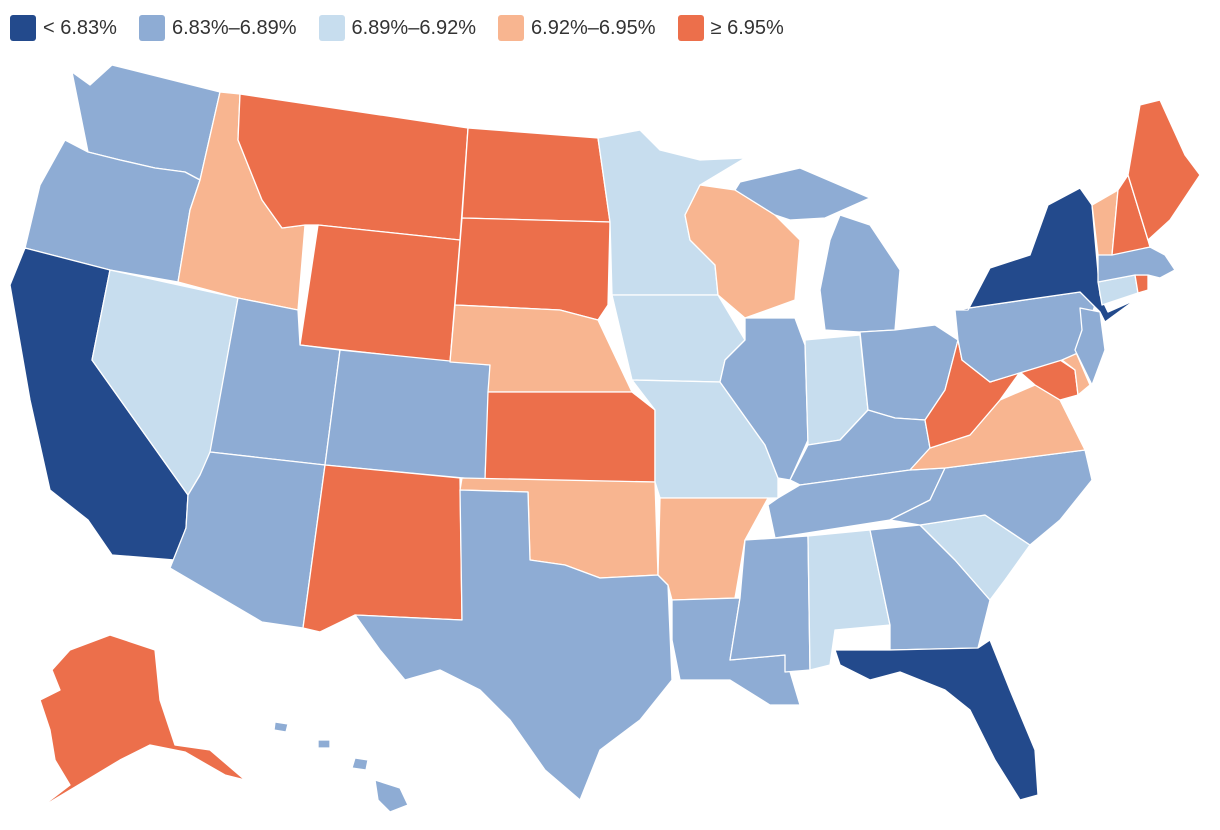 The width and height of the screenshot is (1220, 830). I want to click on legend-item: 6.92%–6.95%, so click(577, 28).